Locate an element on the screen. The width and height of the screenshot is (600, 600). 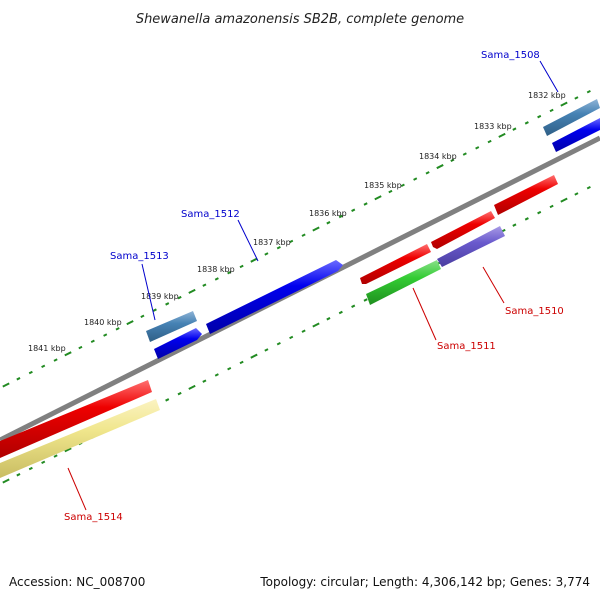
gene-label-sama-1512: Sama_1512 is located at coordinates (210, 214).